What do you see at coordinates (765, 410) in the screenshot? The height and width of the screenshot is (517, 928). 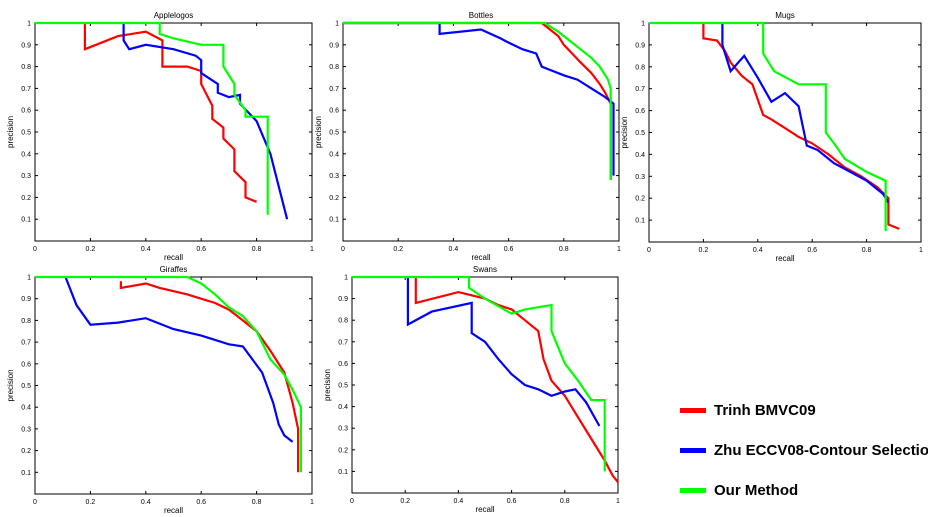 I see `legend-label-trinh: Trinh BMVC09` at bounding box center [765, 410].